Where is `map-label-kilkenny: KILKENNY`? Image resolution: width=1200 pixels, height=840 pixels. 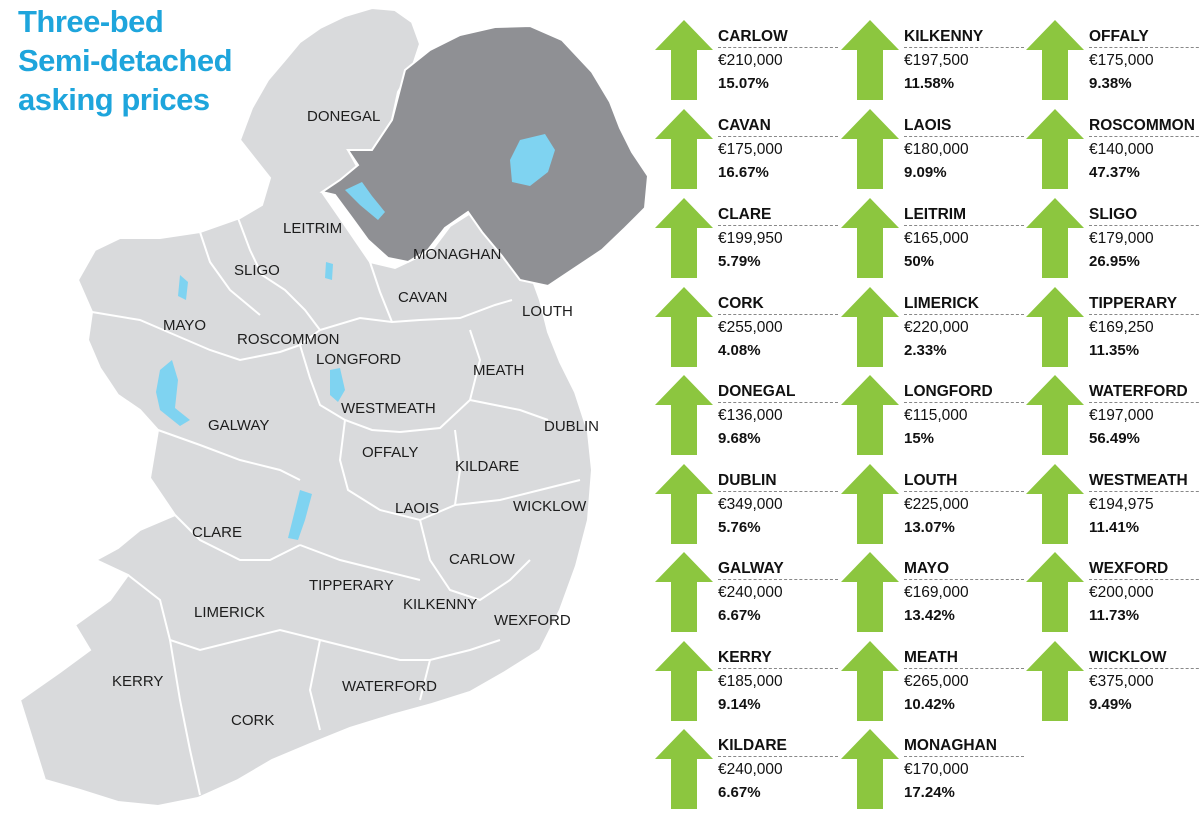 map-label-kilkenny: KILKENNY is located at coordinates (440, 604).